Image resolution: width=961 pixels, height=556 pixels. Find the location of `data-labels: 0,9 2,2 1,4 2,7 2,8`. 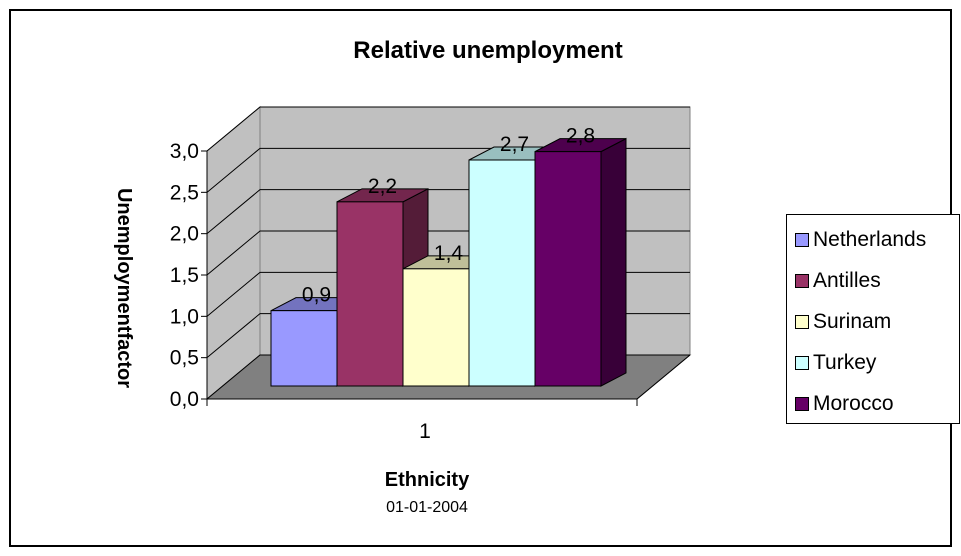

data-labels: 0,9 2,2 1,4 2,7 2,8 is located at coordinates (448, 216).